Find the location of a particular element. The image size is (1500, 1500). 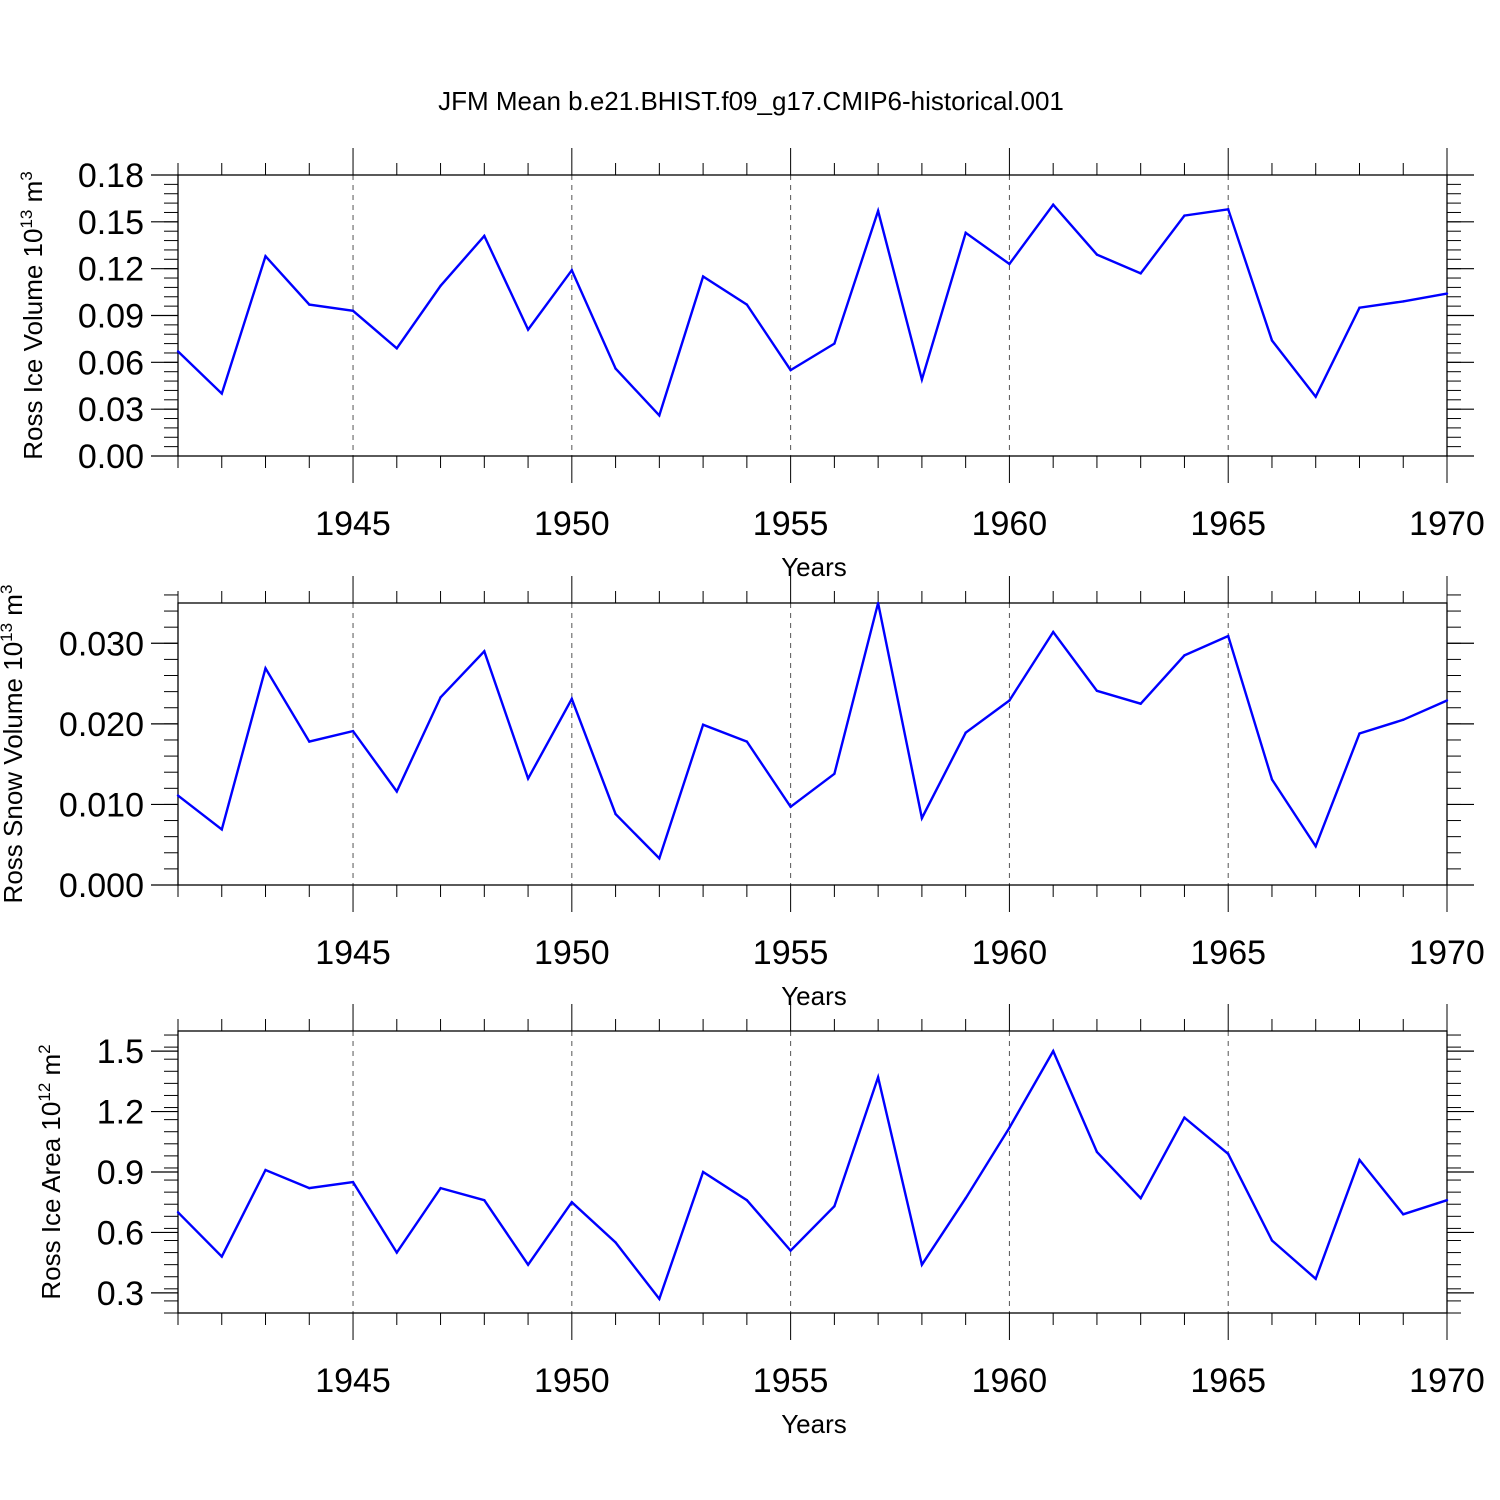

y-tick-label: 0.06 is located at coordinates (111, 363).